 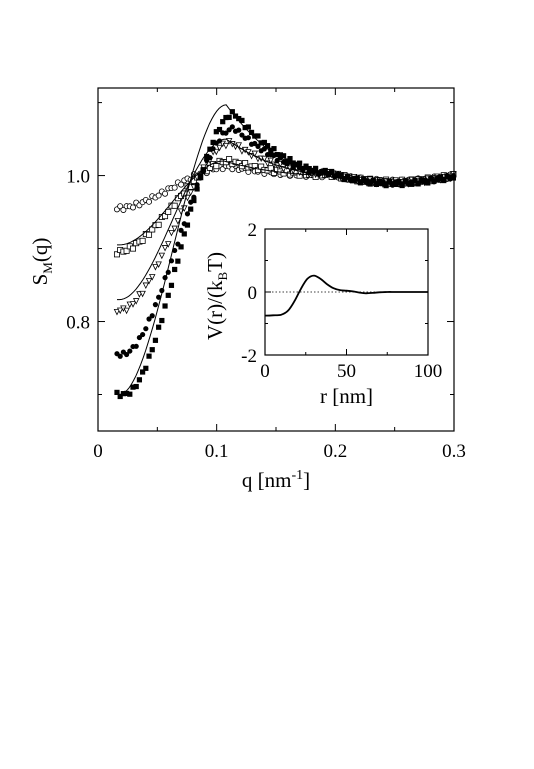 What do you see at coordinates (297, 475) in the screenshot?
I see `x-axis-label-sup: -1` at bounding box center [297, 475].